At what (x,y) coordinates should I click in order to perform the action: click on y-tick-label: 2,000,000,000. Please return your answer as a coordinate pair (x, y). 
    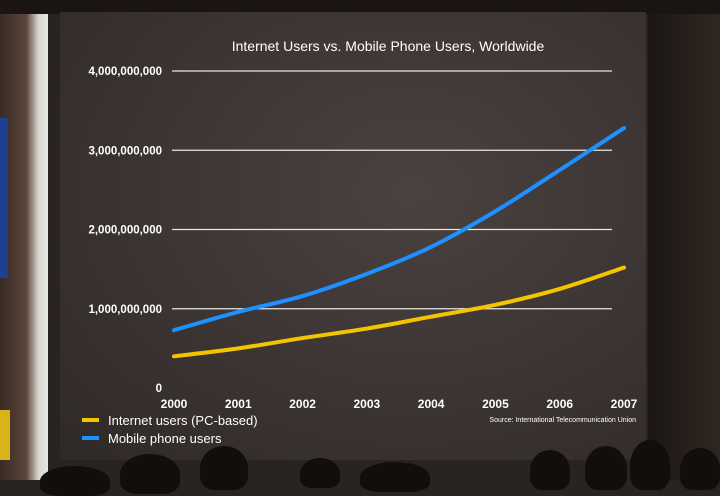
    Looking at the image, I should click on (125, 231).